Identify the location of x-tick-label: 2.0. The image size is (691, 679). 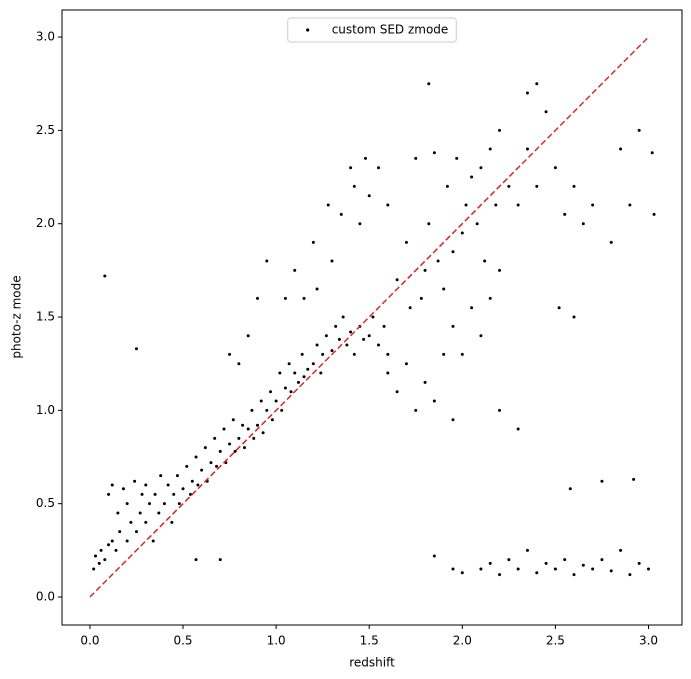
(462, 641).